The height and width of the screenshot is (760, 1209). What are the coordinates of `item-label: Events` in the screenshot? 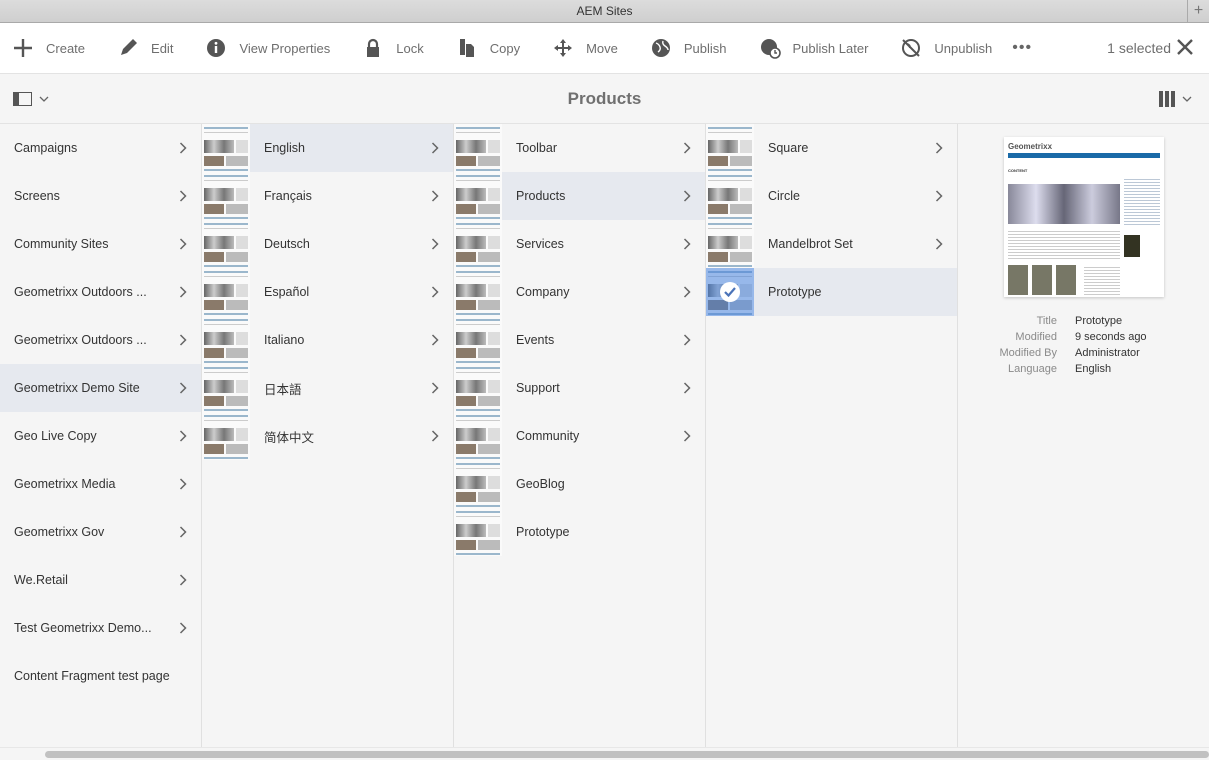 It's located at (535, 340).